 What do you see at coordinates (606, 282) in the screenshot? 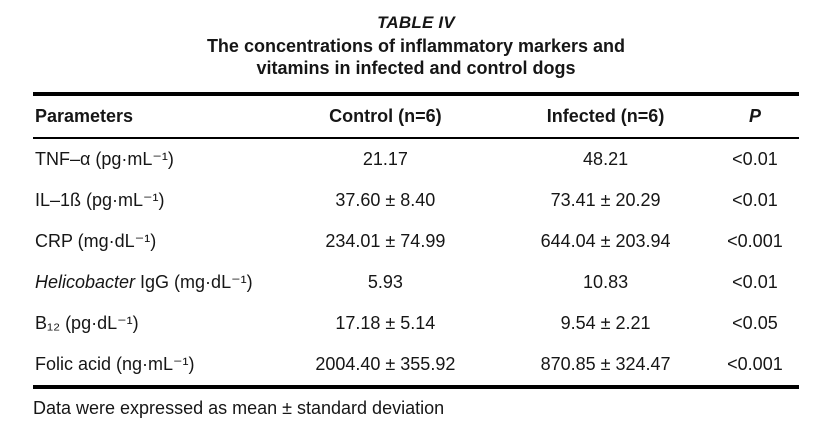
I see `infected-value: 10.83` at bounding box center [606, 282].